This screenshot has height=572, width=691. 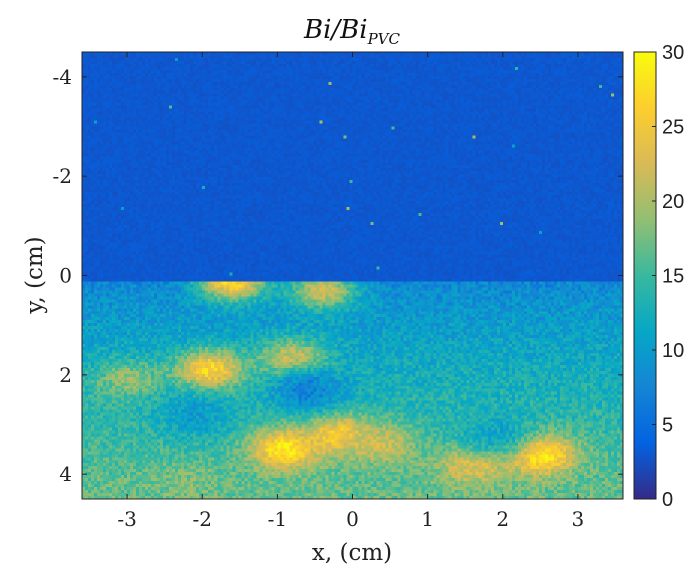 I want to click on colorbar-tick-label: 5, so click(x=667, y=426).